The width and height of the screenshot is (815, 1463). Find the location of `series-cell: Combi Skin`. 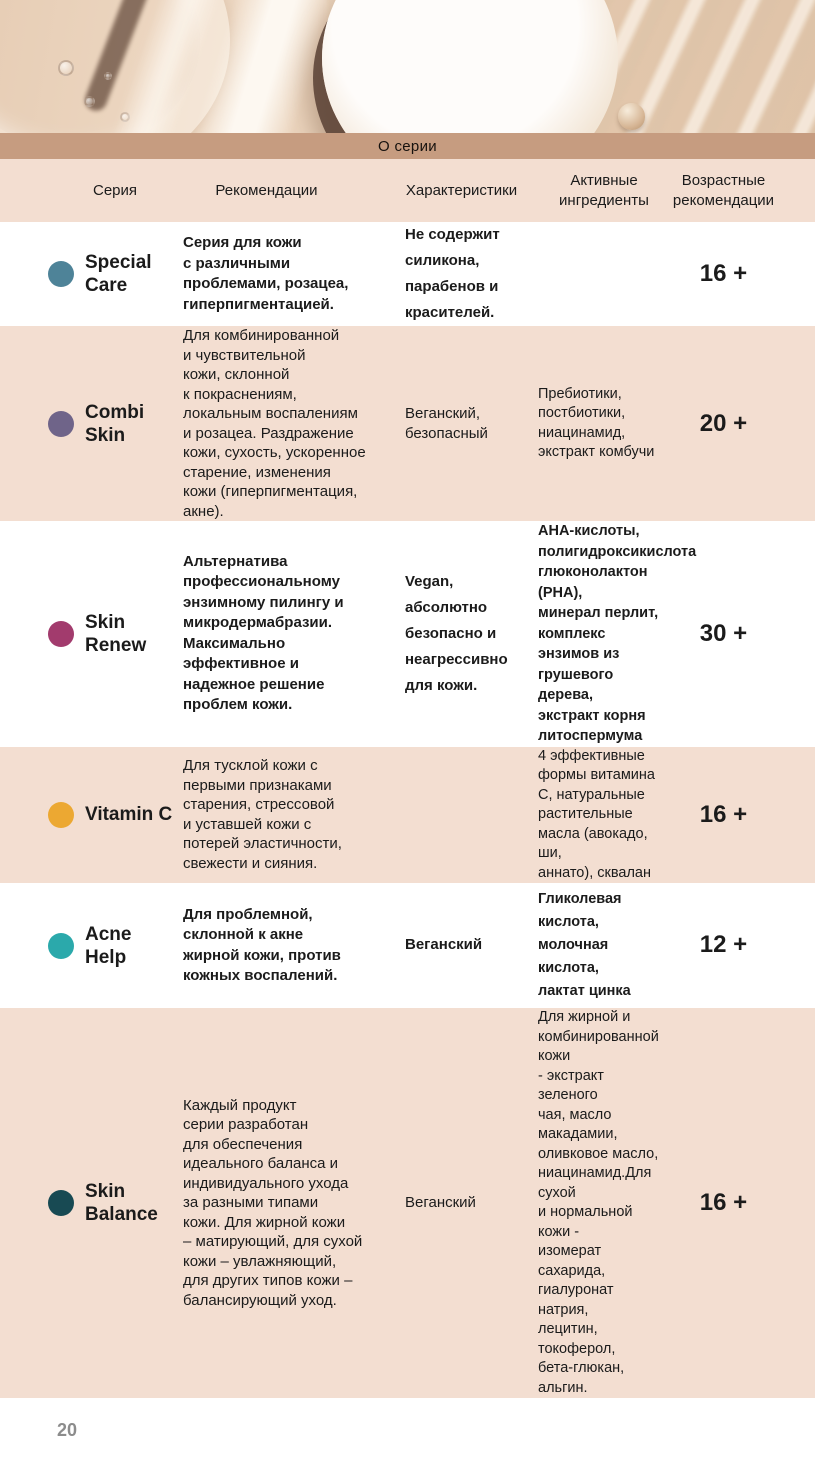

series-cell: Combi Skin is located at coordinates (115, 424).